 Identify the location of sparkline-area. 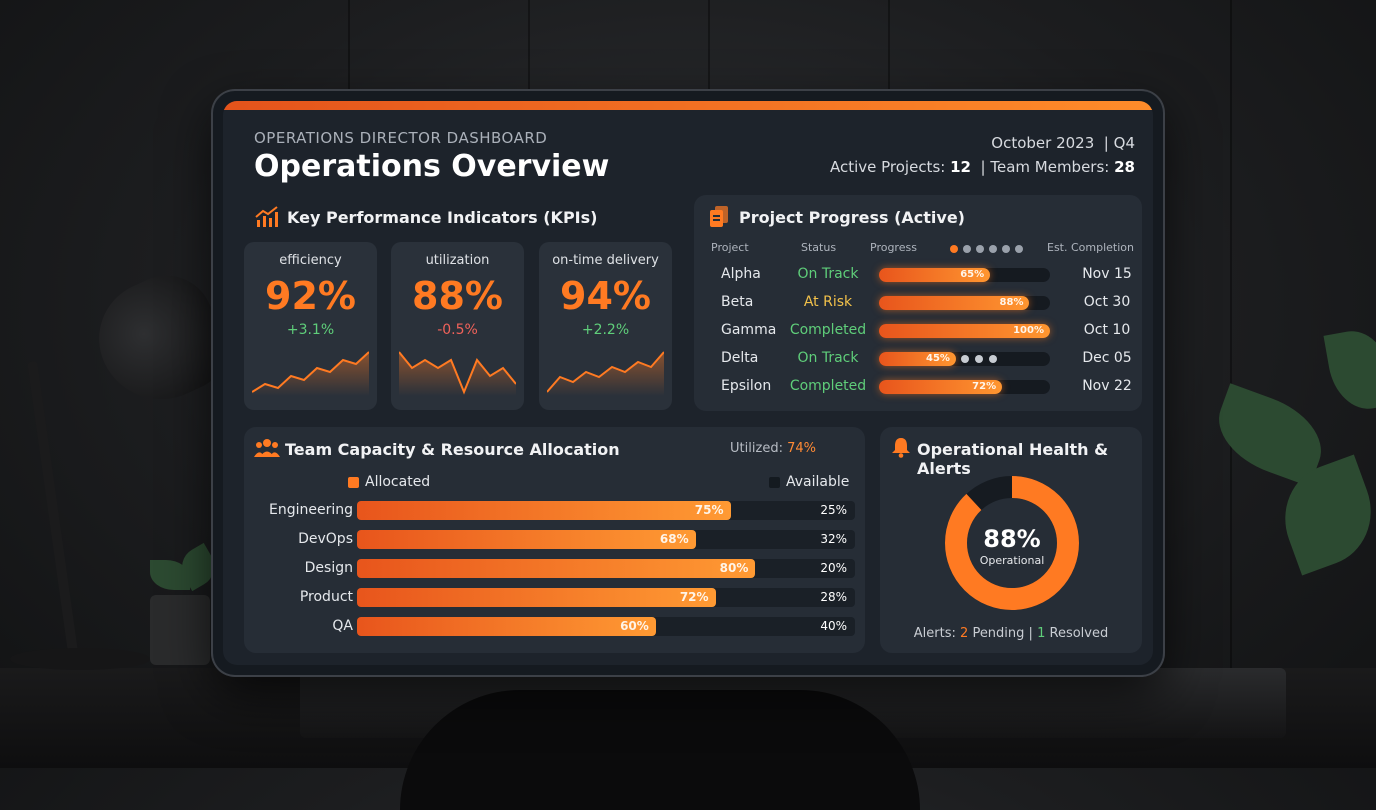
(605, 374).